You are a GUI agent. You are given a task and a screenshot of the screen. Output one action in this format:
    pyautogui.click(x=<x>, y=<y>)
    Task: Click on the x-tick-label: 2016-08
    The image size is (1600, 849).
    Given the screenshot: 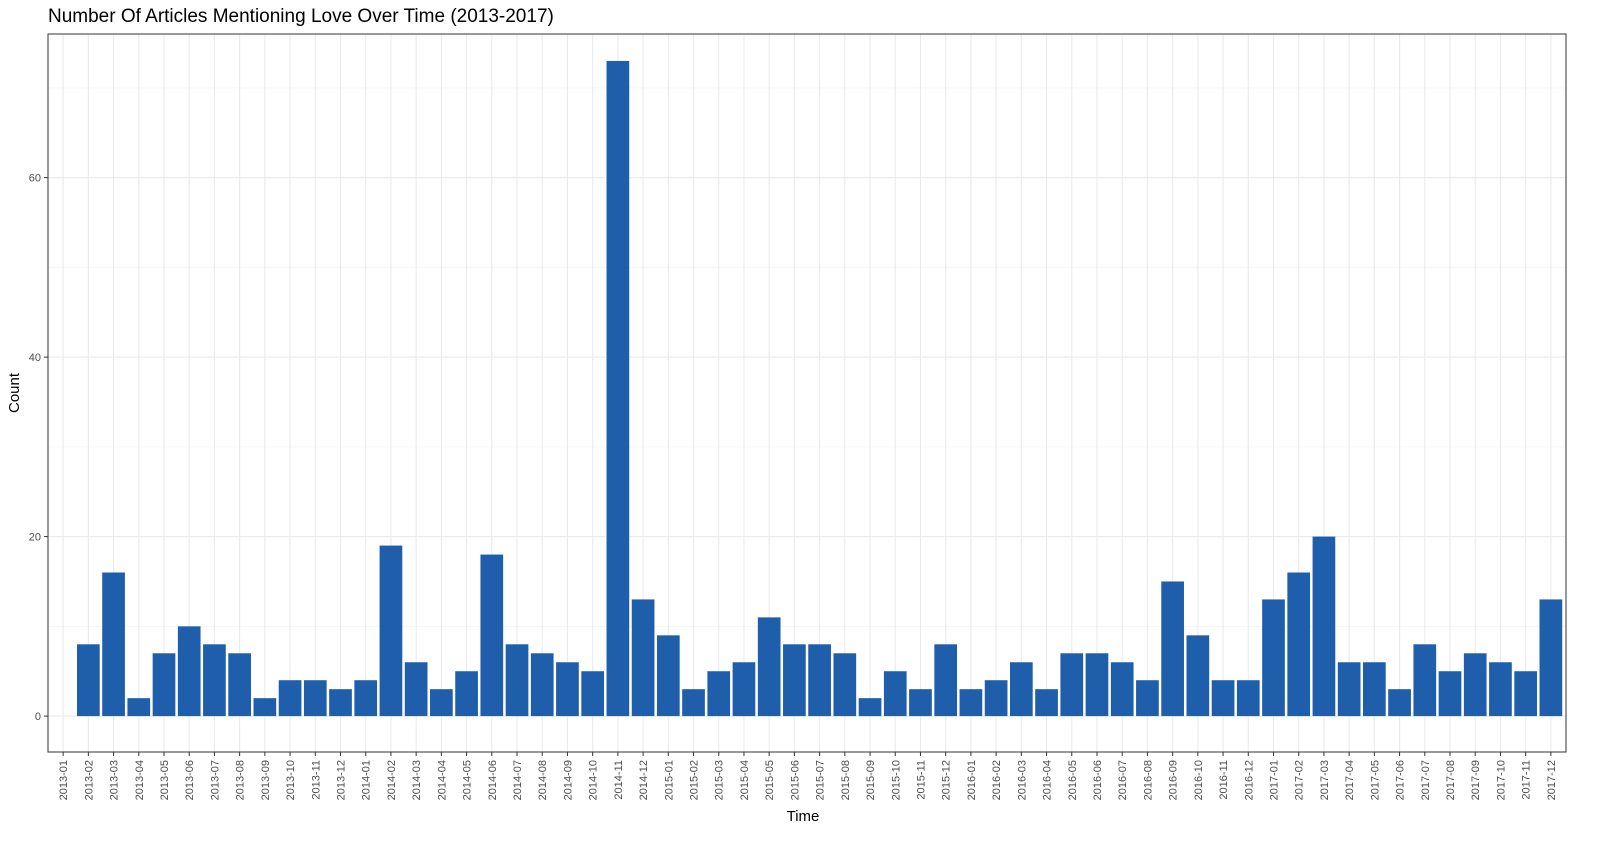 What is the action you would take?
    pyautogui.click(x=1148, y=780)
    